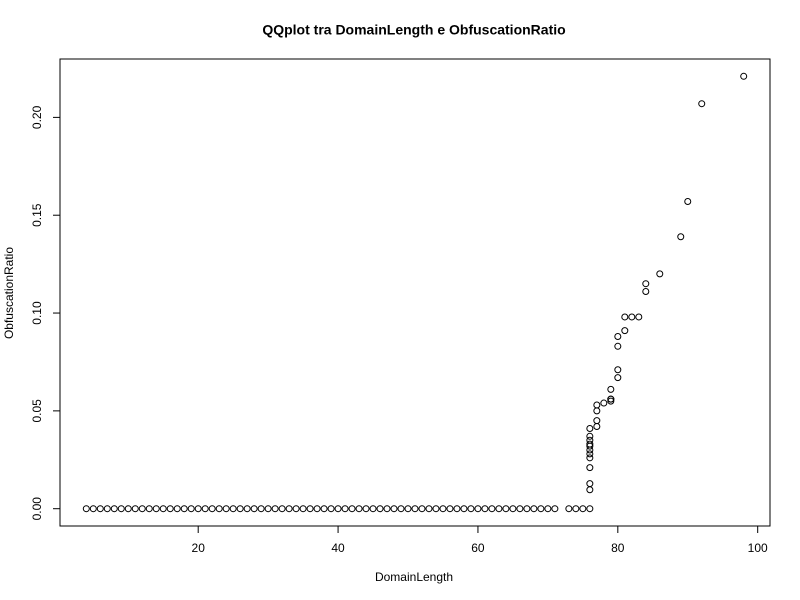  What do you see at coordinates (478, 548) in the screenshot?
I see `x-tick-label: 60` at bounding box center [478, 548].